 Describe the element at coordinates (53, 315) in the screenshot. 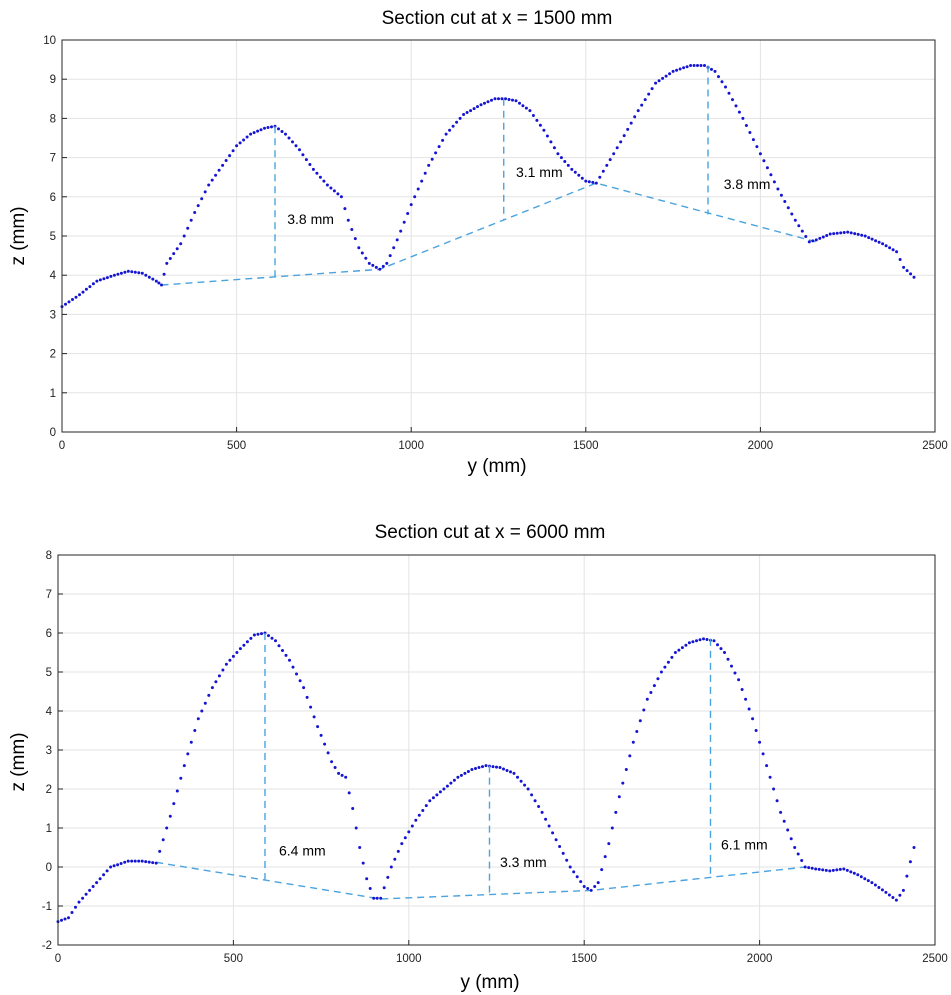

I see `y-tick-label: 3` at that location.